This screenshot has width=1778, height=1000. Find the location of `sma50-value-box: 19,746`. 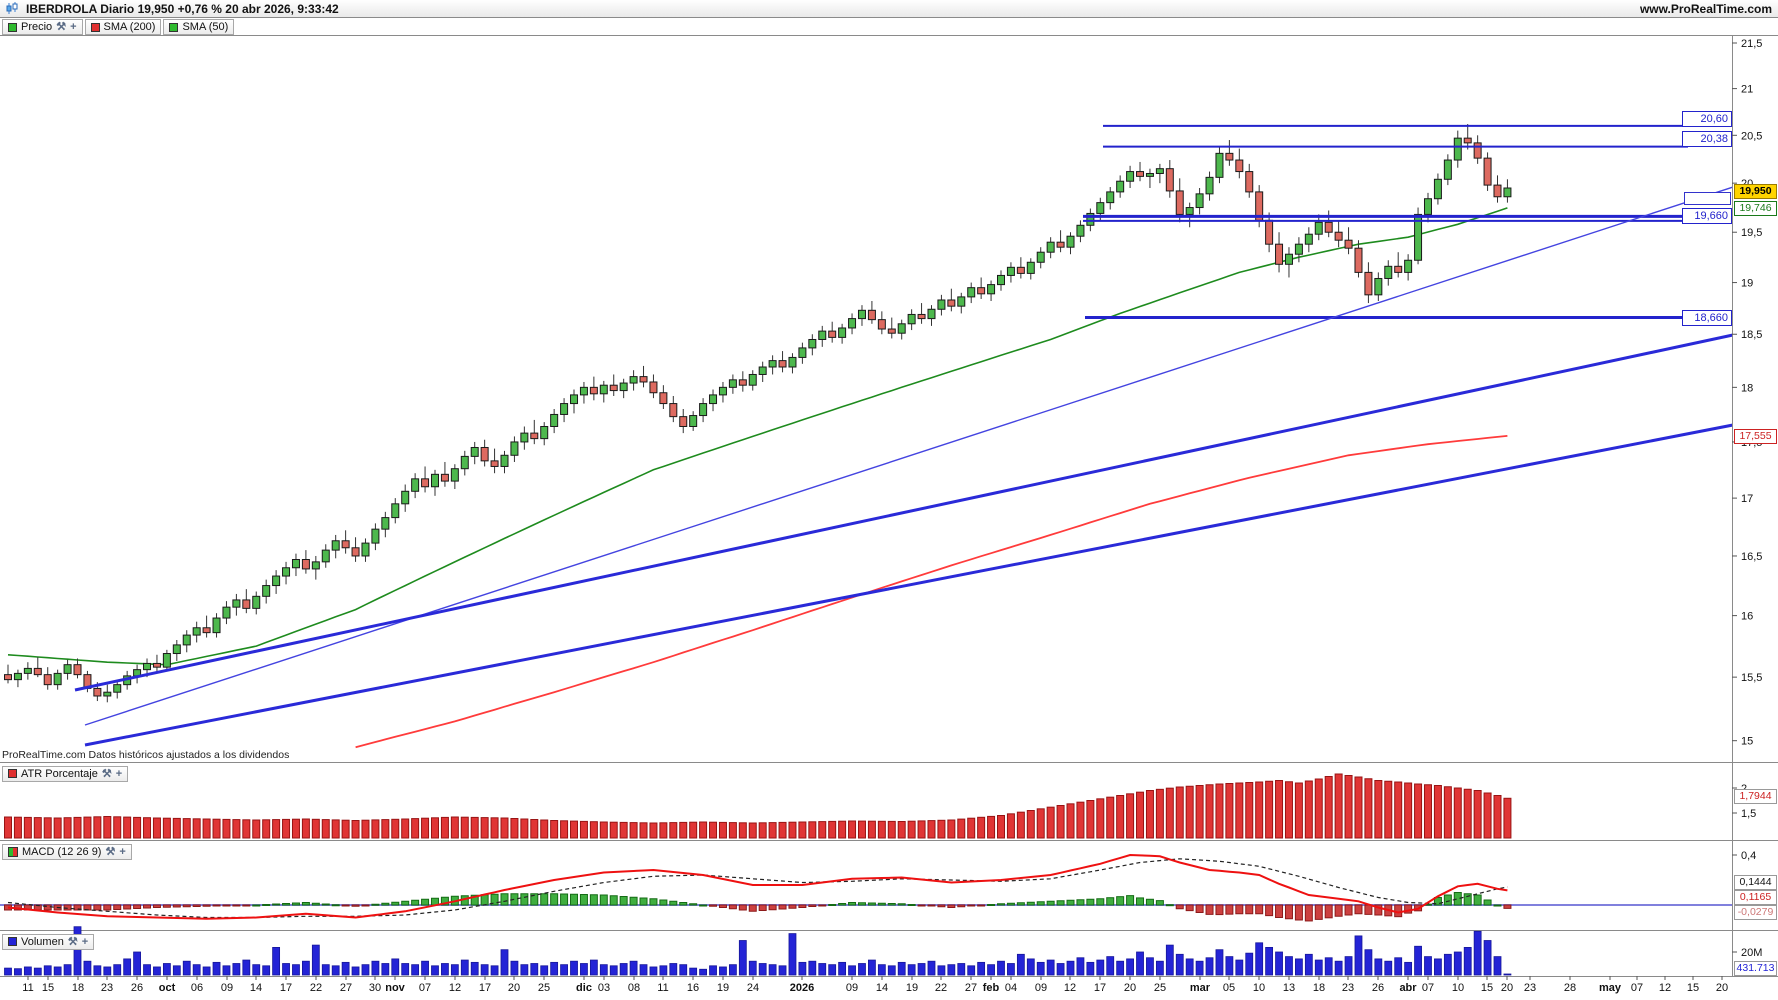

sma50-value-box: 19,746 is located at coordinates (1755, 208).